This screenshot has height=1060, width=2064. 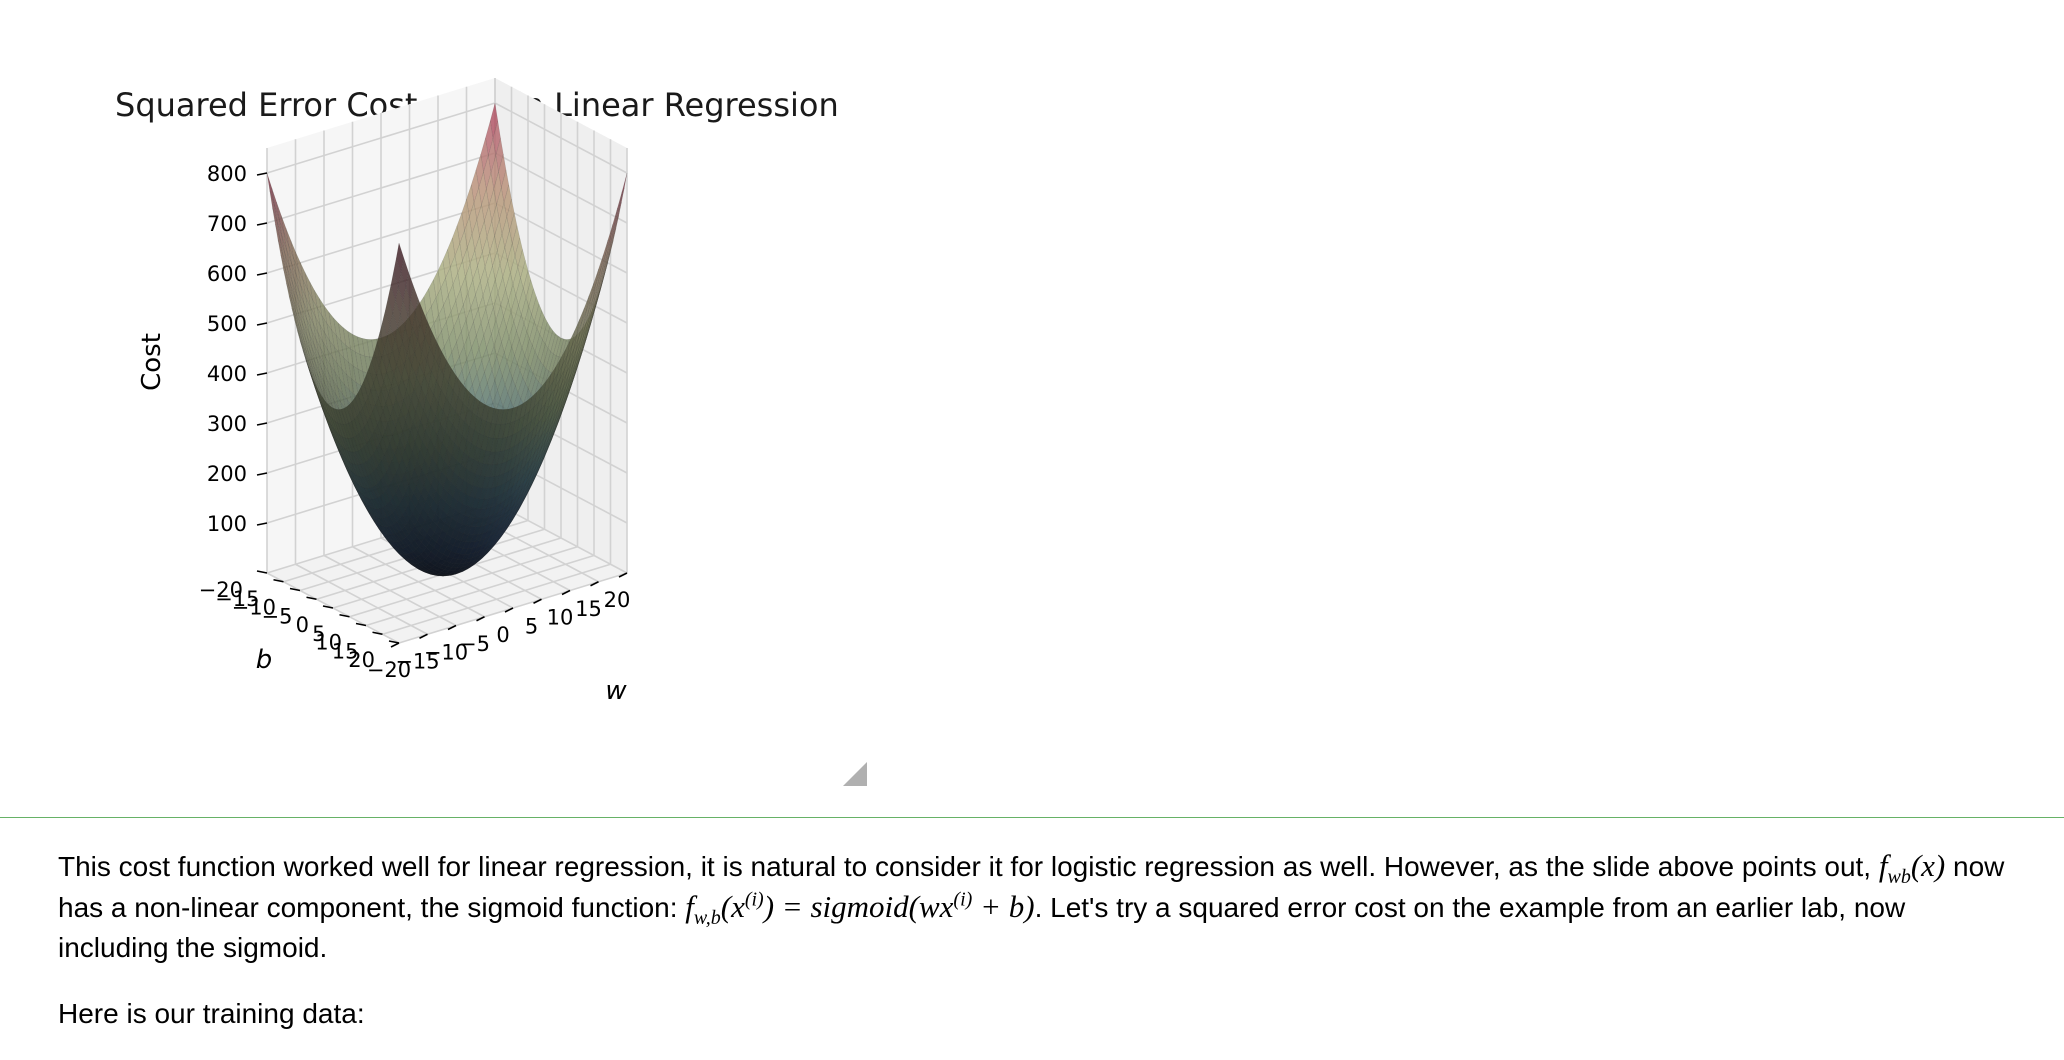 What do you see at coordinates (227, 424) in the screenshot?
I see `z-tick-label: 300` at bounding box center [227, 424].